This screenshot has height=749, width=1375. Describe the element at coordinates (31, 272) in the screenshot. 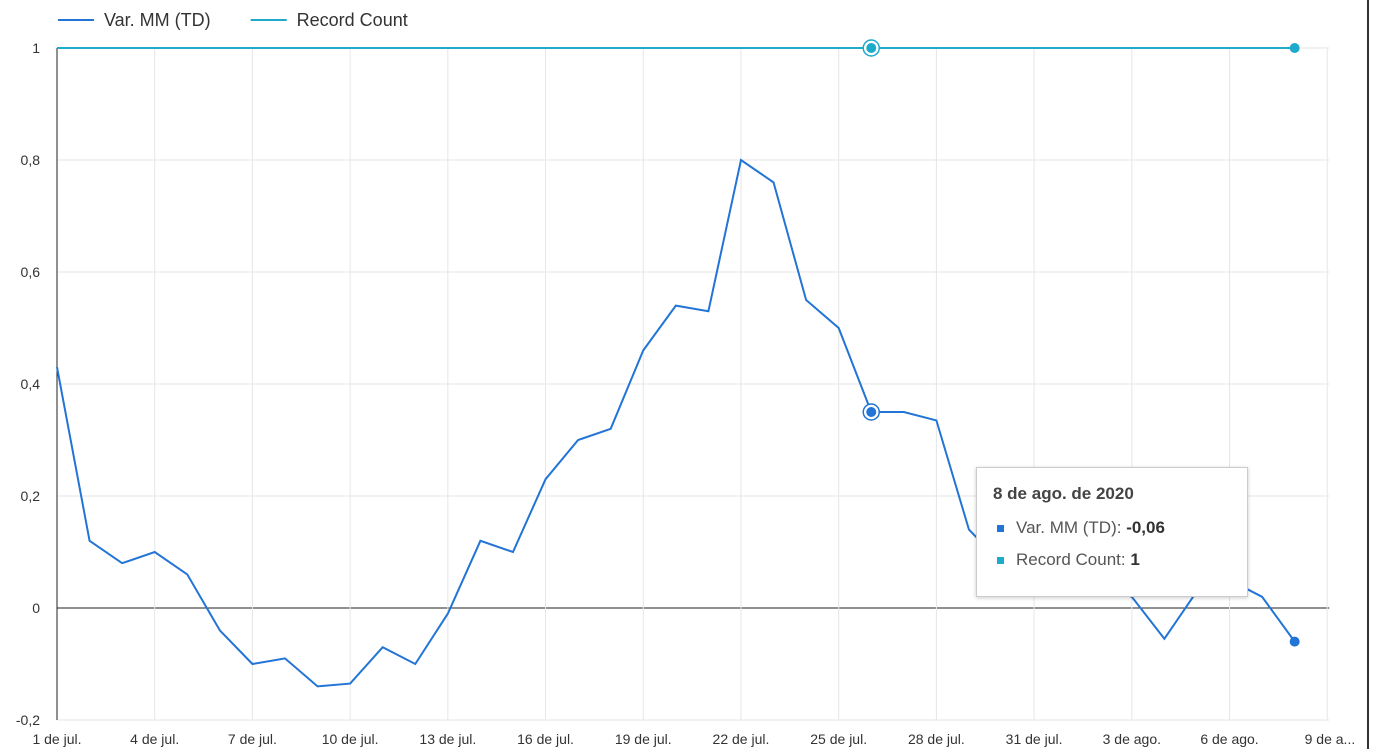

I see `y-tick-label: 0,6` at that location.